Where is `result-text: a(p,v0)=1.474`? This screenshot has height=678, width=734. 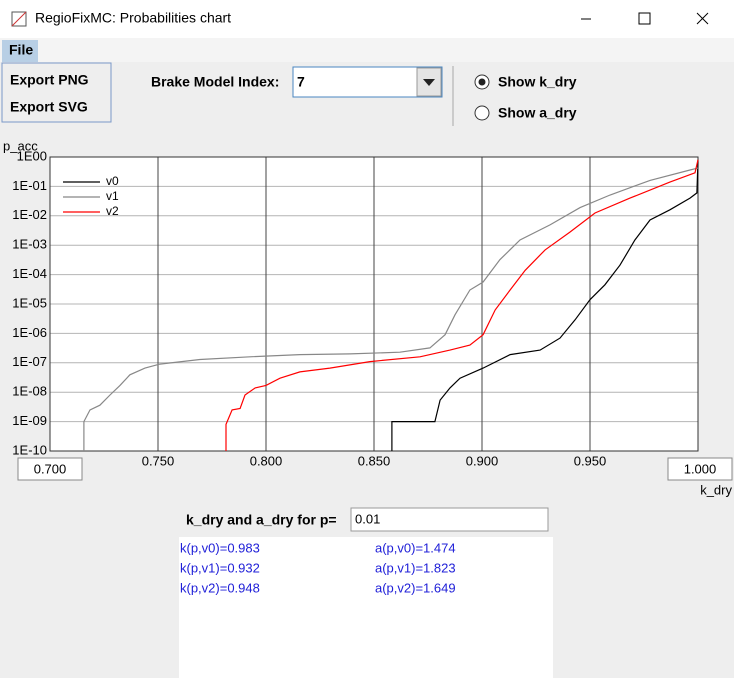
result-text: a(p,v0)=1.474 is located at coordinates (415, 547).